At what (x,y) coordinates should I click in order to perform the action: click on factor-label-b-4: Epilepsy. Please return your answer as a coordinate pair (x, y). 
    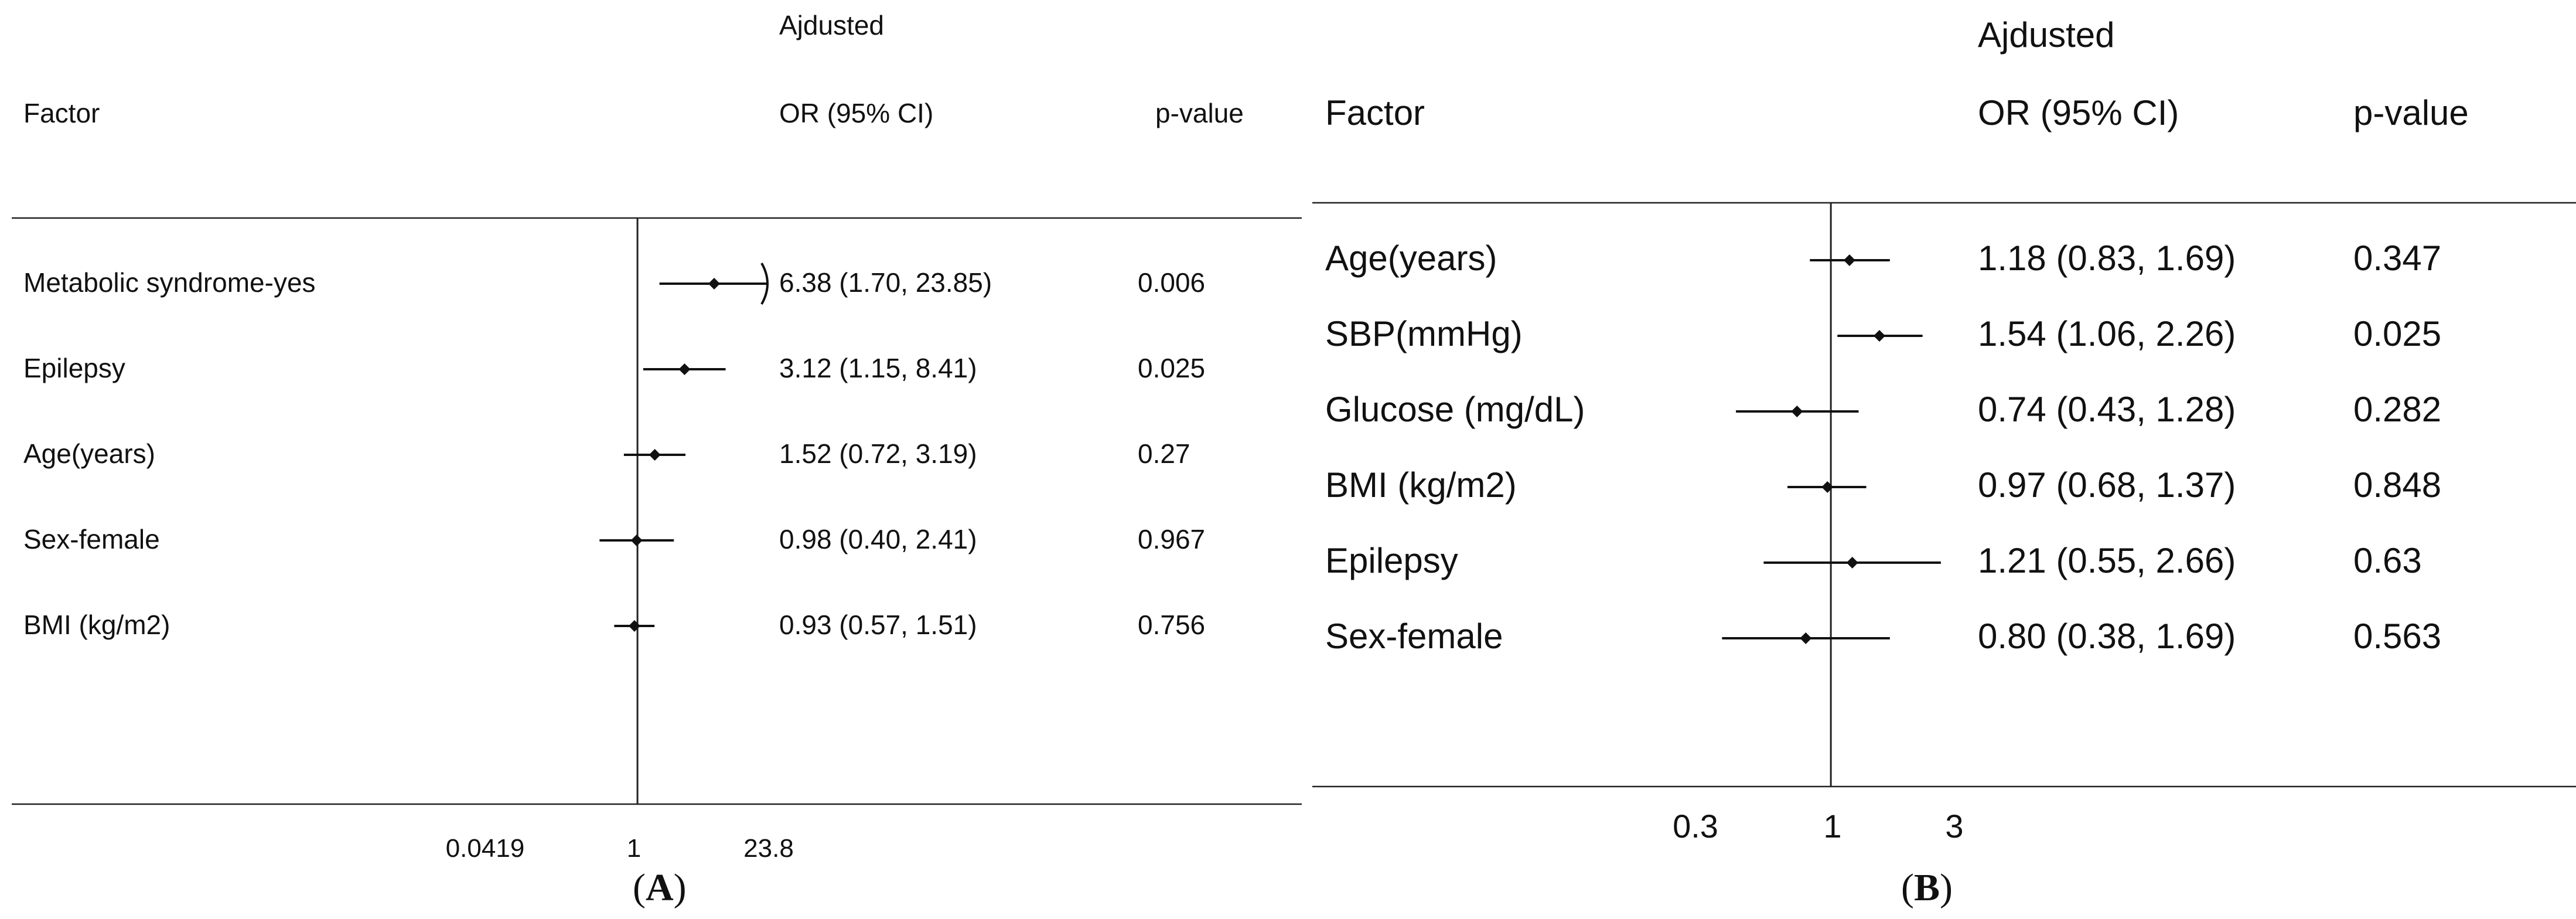
    Looking at the image, I should click on (1391, 560).